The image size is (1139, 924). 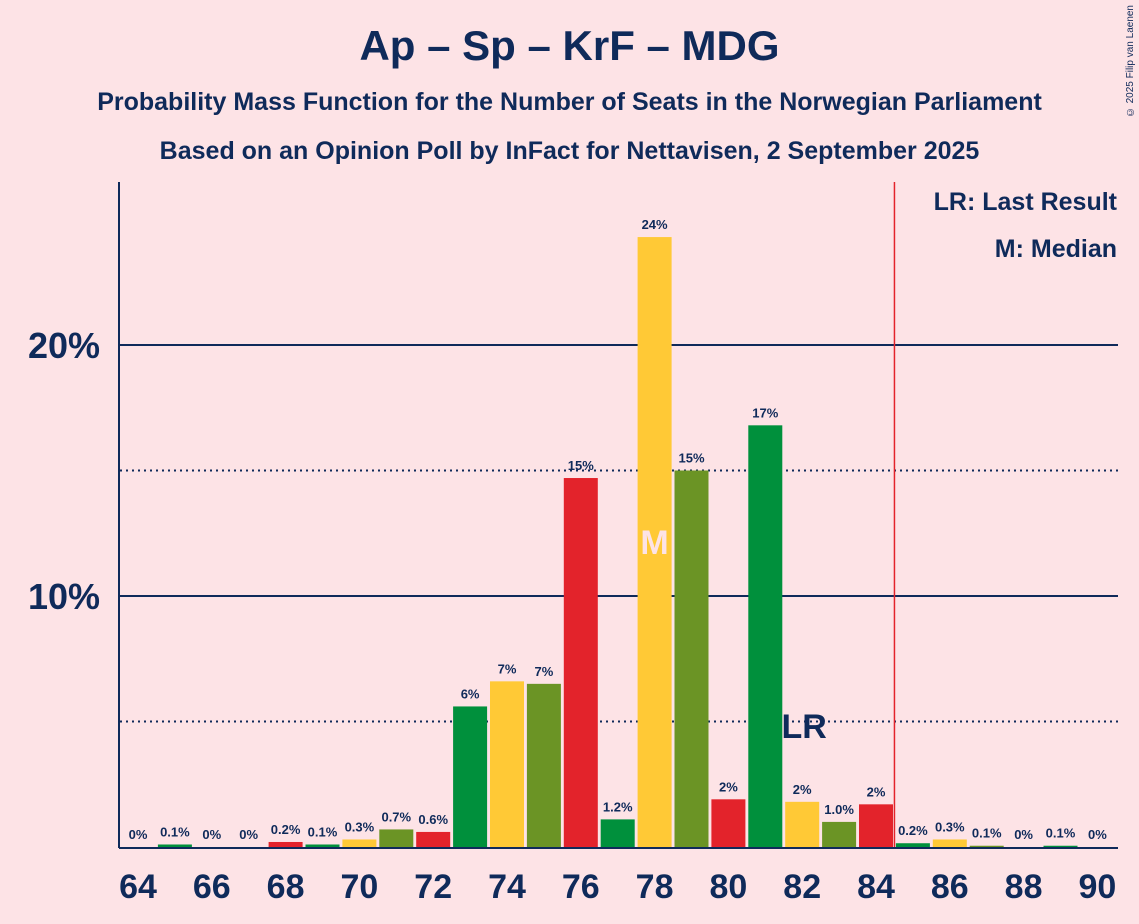 I want to click on x-tick-label-86: 86, so click(x=950, y=887).